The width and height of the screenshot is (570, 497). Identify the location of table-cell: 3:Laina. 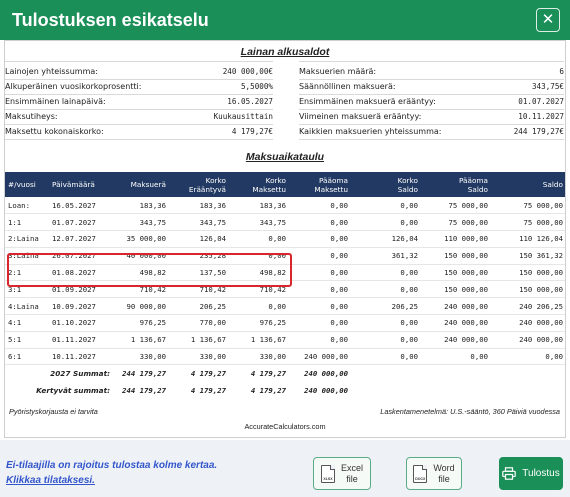
(27, 256).